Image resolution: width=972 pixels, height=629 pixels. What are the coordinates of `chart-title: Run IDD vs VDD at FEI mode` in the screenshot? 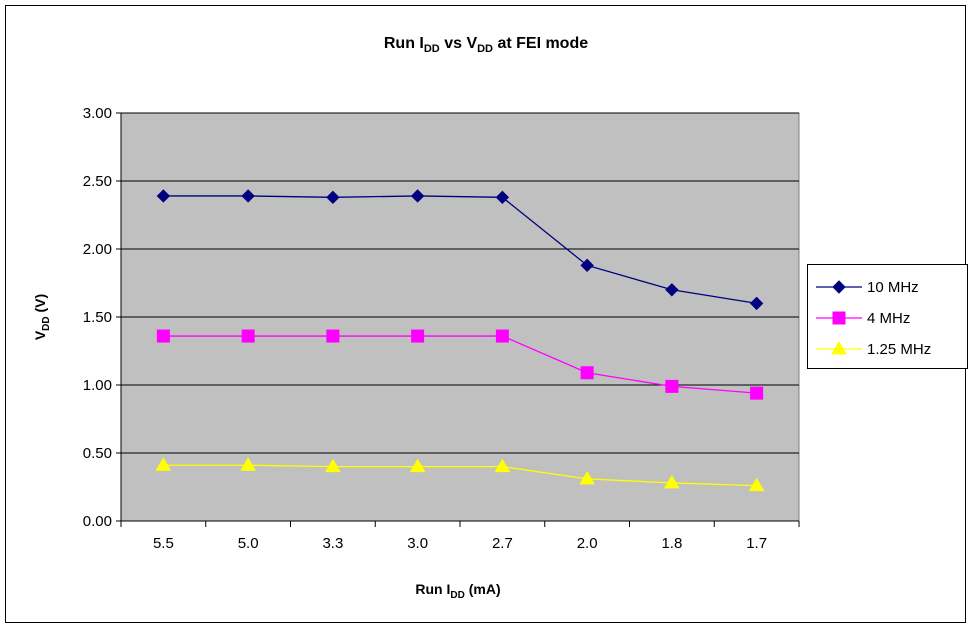 It's located at (486, 45).